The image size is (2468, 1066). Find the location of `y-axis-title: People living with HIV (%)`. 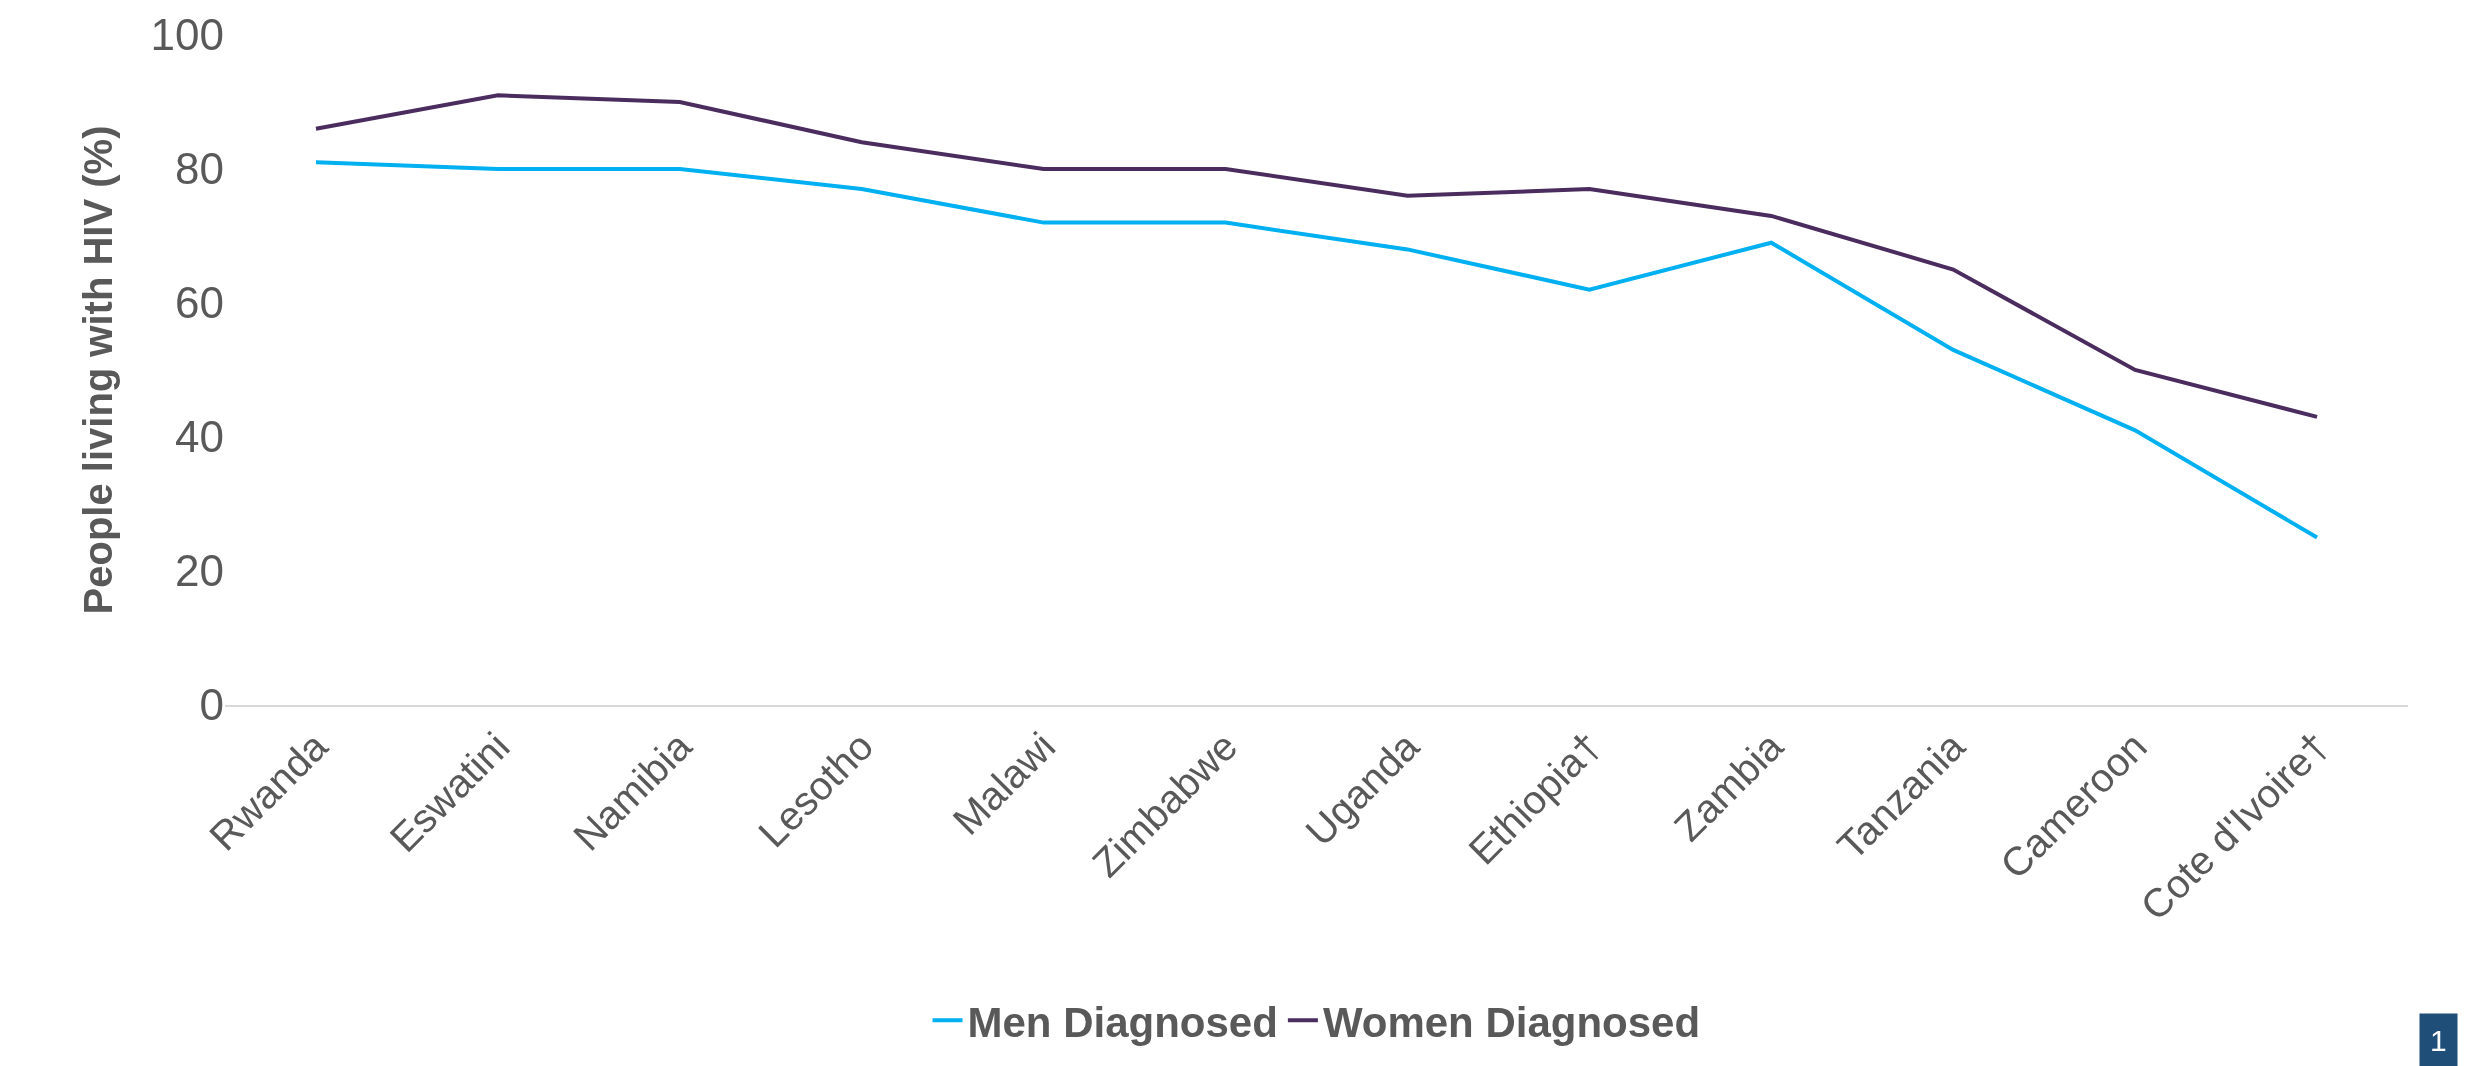

y-axis-title: People living with HIV (%) is located at coordinates (98, 370).